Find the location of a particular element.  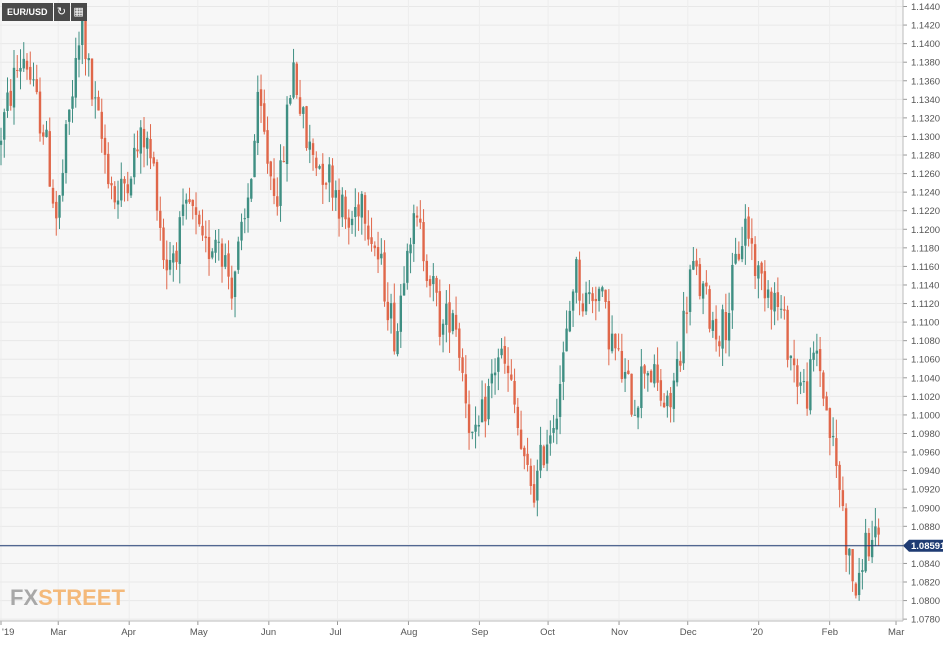

y-tick-label: 1.1380 is located at coordinates (925, 63).